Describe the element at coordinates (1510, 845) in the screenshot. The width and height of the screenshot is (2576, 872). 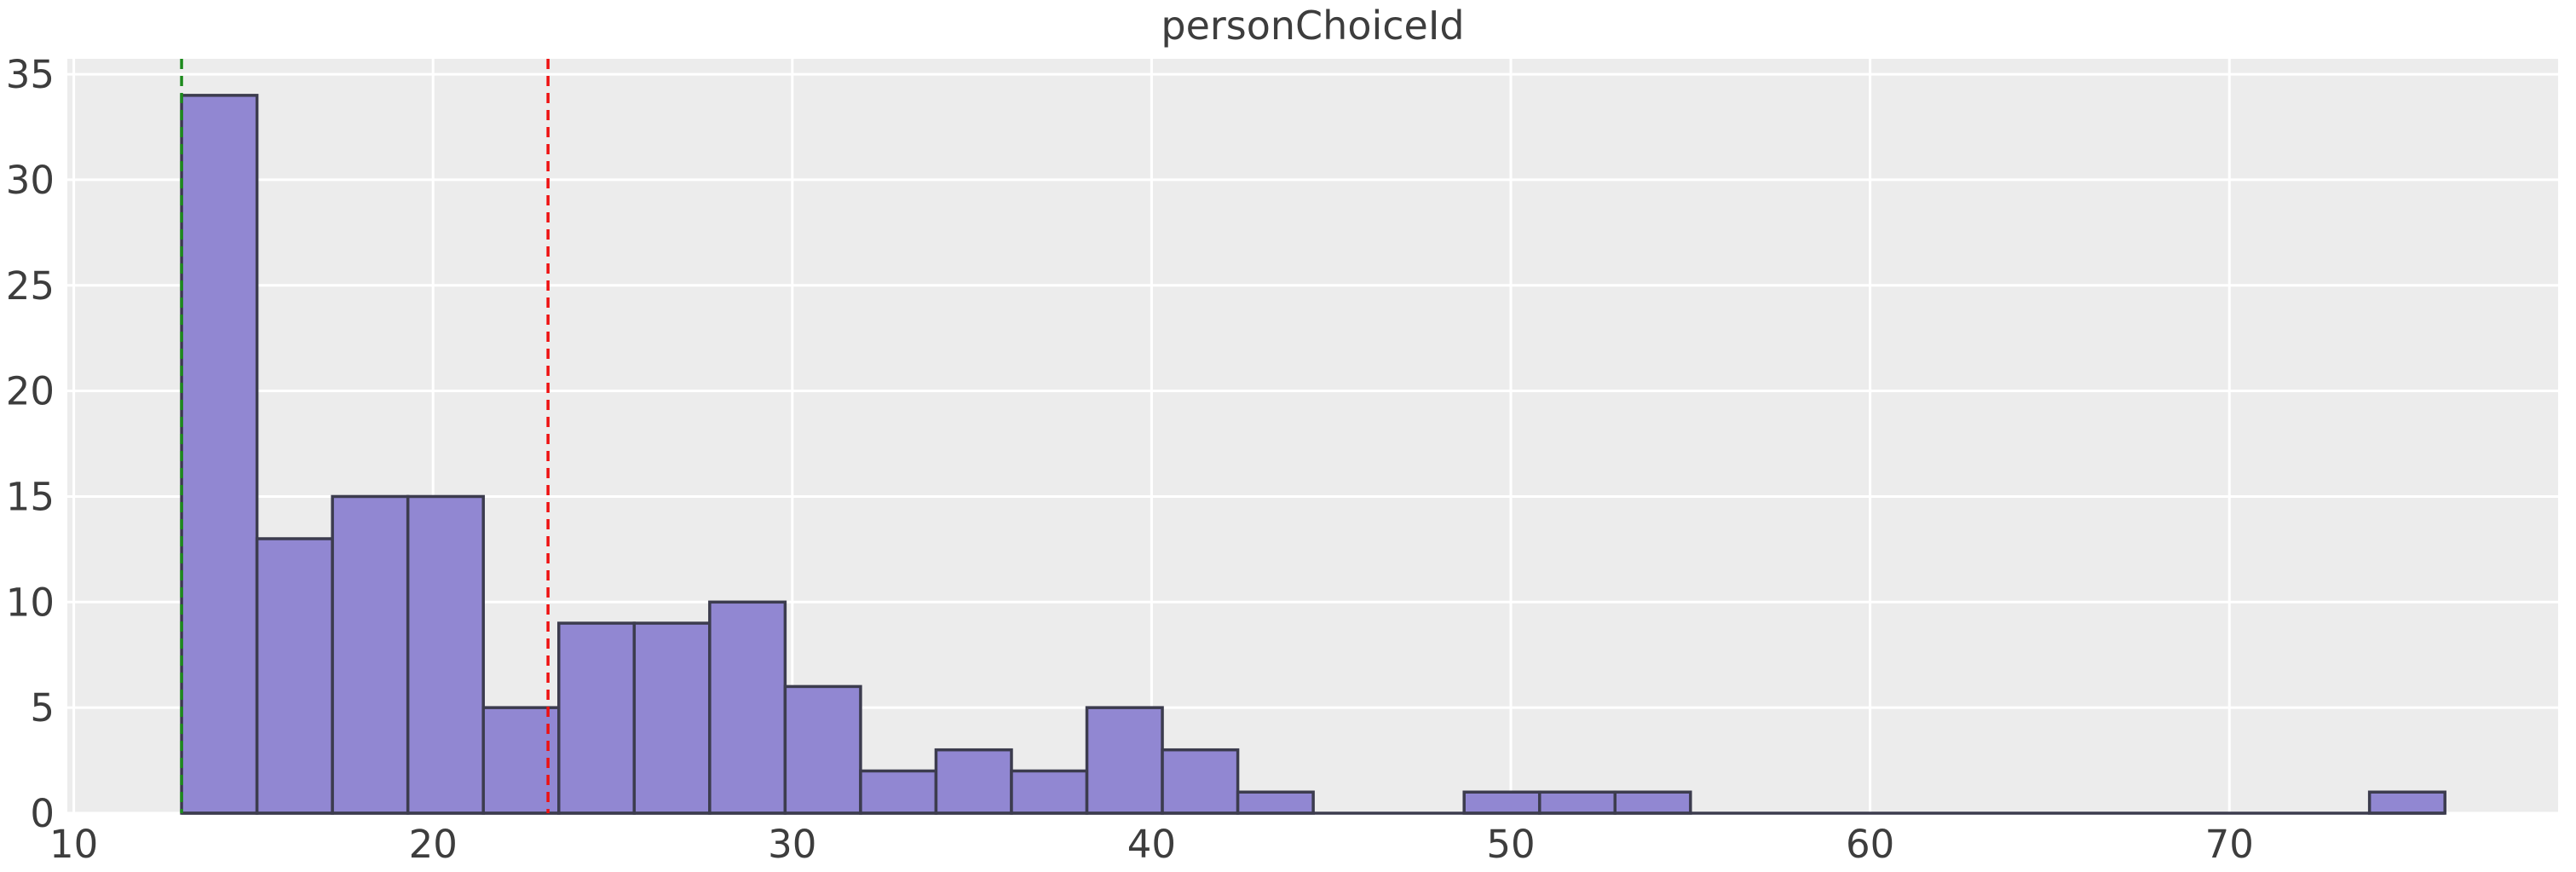
I see `x-tick-label: 50` at that location.